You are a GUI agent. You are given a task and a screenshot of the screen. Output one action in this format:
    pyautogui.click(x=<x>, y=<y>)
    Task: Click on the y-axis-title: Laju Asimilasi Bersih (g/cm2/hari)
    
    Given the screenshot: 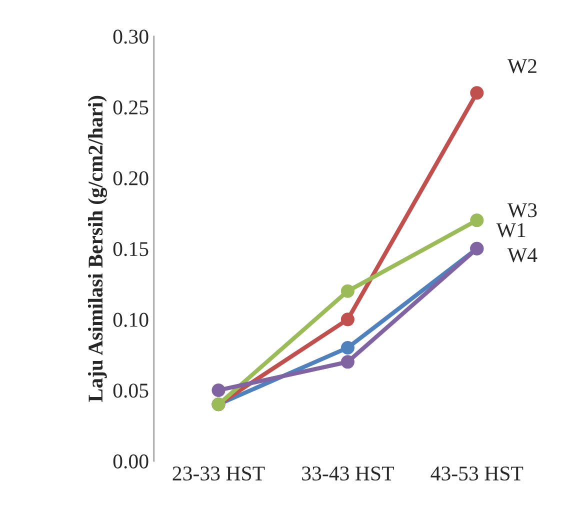 What is the action you would take?
    pyautogui.click(x=98, y=249)
    